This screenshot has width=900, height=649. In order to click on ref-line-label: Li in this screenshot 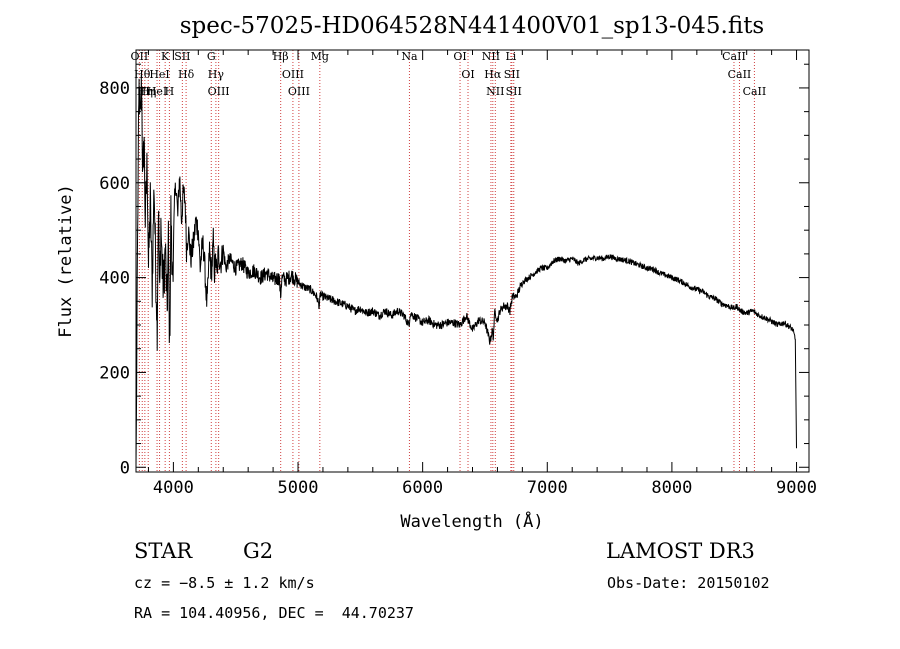, I will do `click(510, 56)`.